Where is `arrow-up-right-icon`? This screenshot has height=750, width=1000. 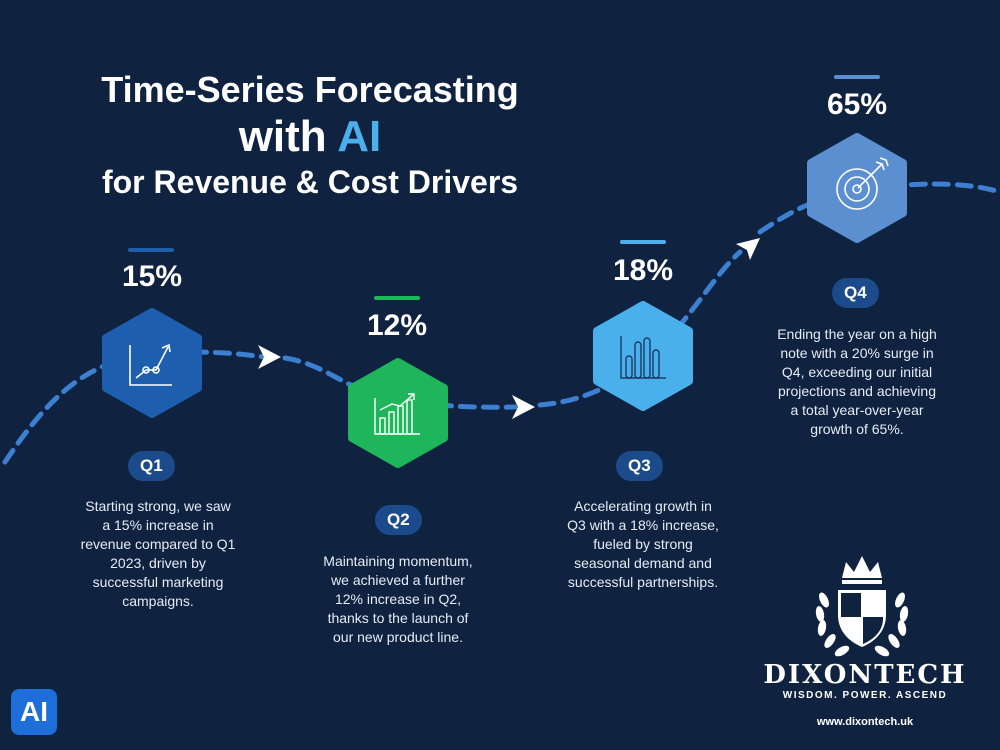
arrow-up-right-icon is located at coordinates (748, 249).